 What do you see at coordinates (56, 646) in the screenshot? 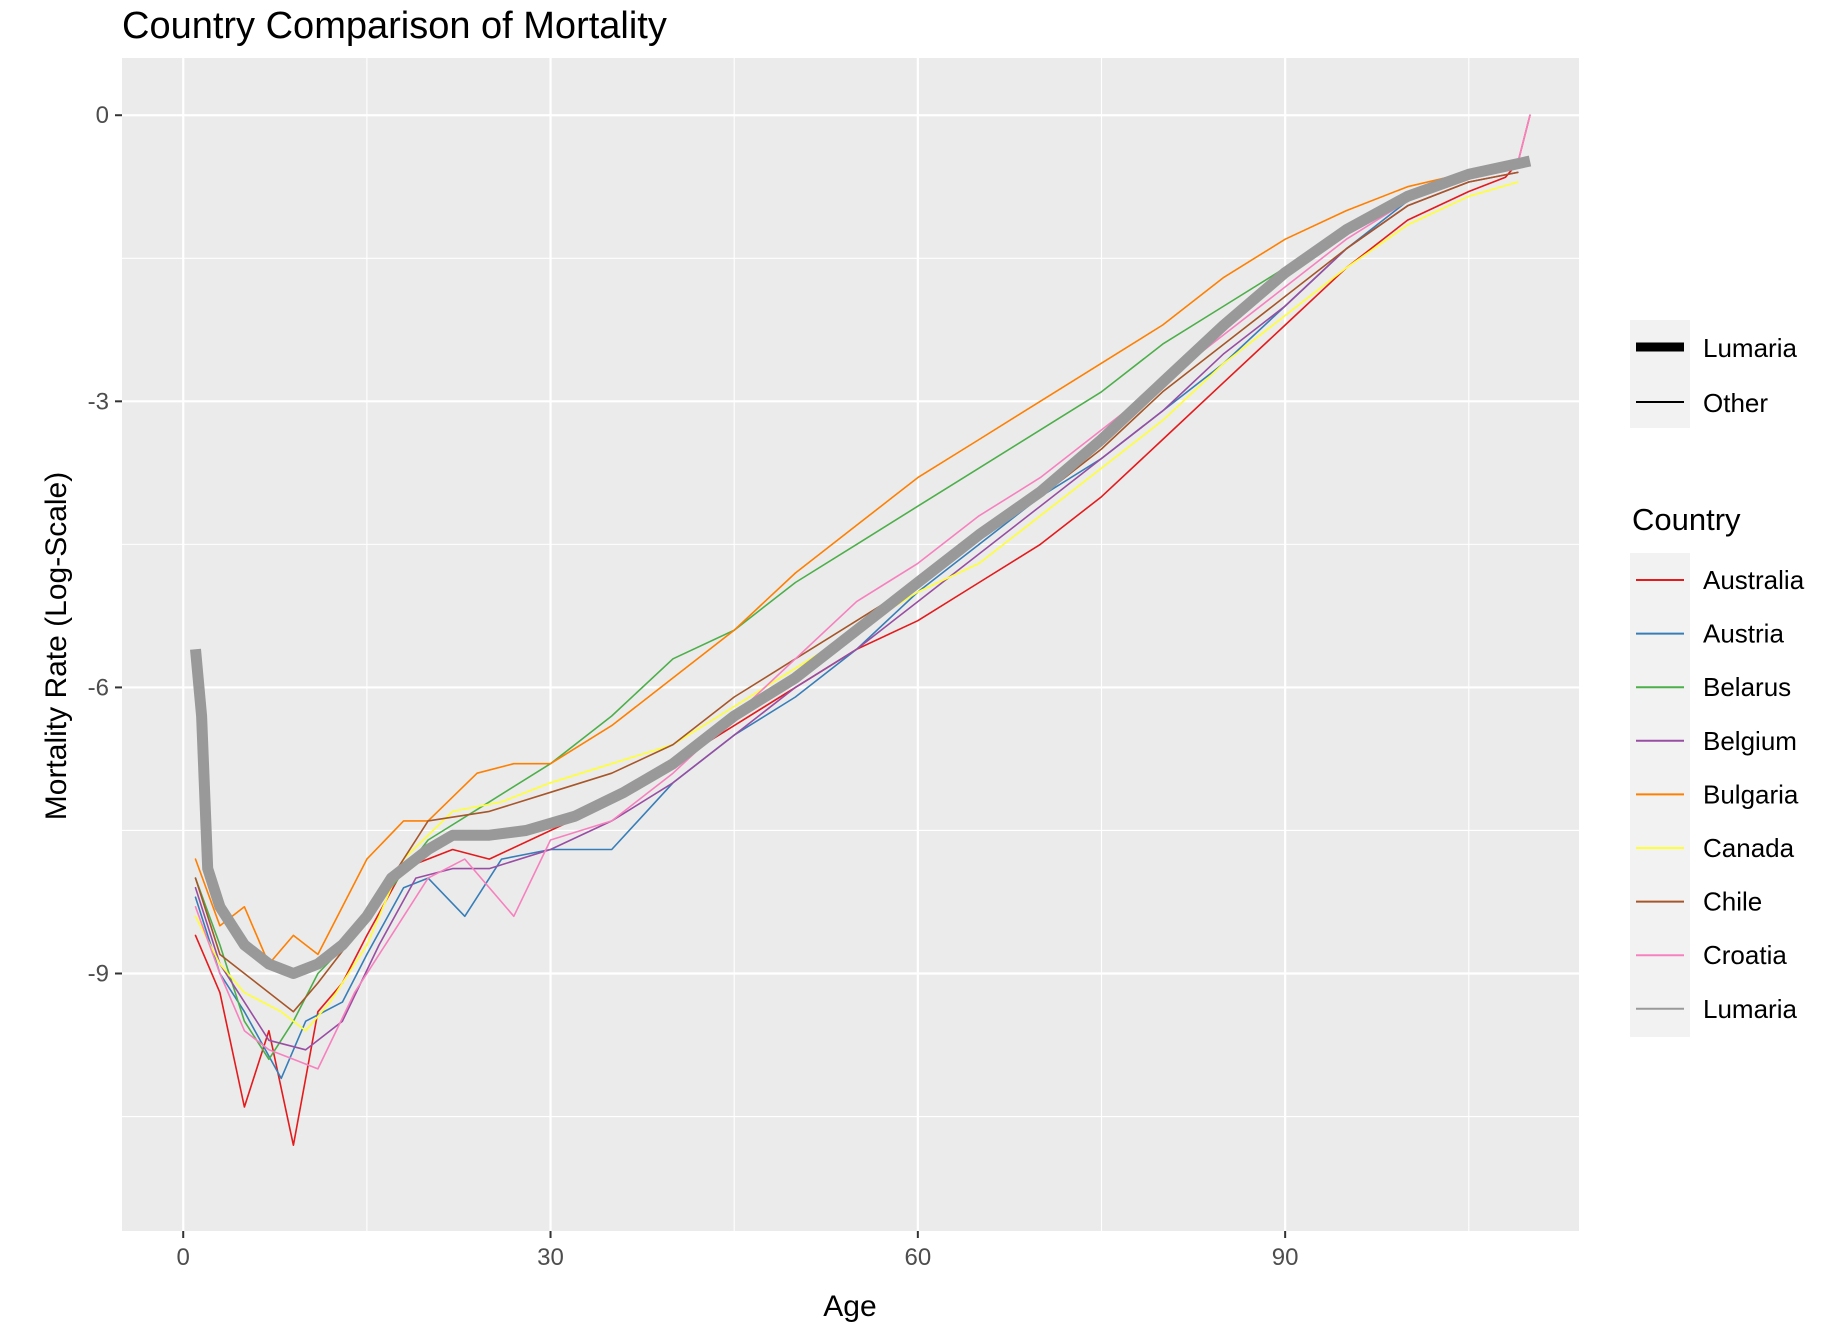
I see `y-axis-title: Mortality Rate (Log-Scale)` at bounding box center [56, 646].